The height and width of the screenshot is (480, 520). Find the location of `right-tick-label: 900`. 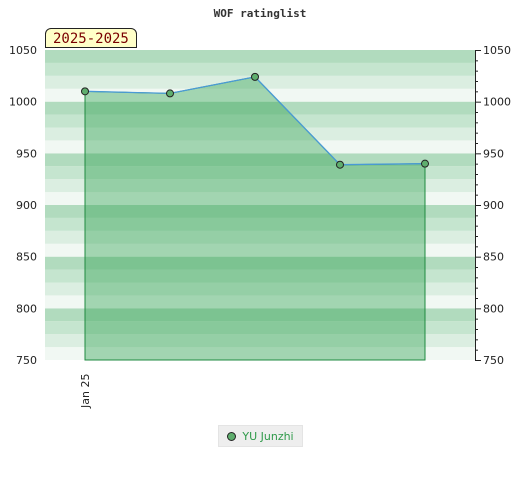

right-tick-label: 900 is located at coordinates (493, 205).